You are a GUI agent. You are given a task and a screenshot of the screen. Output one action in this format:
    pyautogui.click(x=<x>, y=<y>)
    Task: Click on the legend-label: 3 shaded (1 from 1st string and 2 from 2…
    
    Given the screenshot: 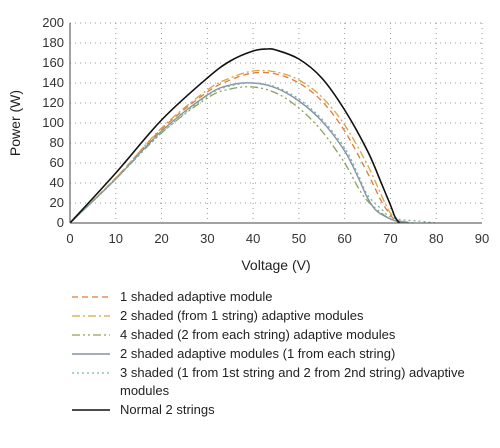 What is the action you would take?
    pyautogui.click(x=292, y=381)
    